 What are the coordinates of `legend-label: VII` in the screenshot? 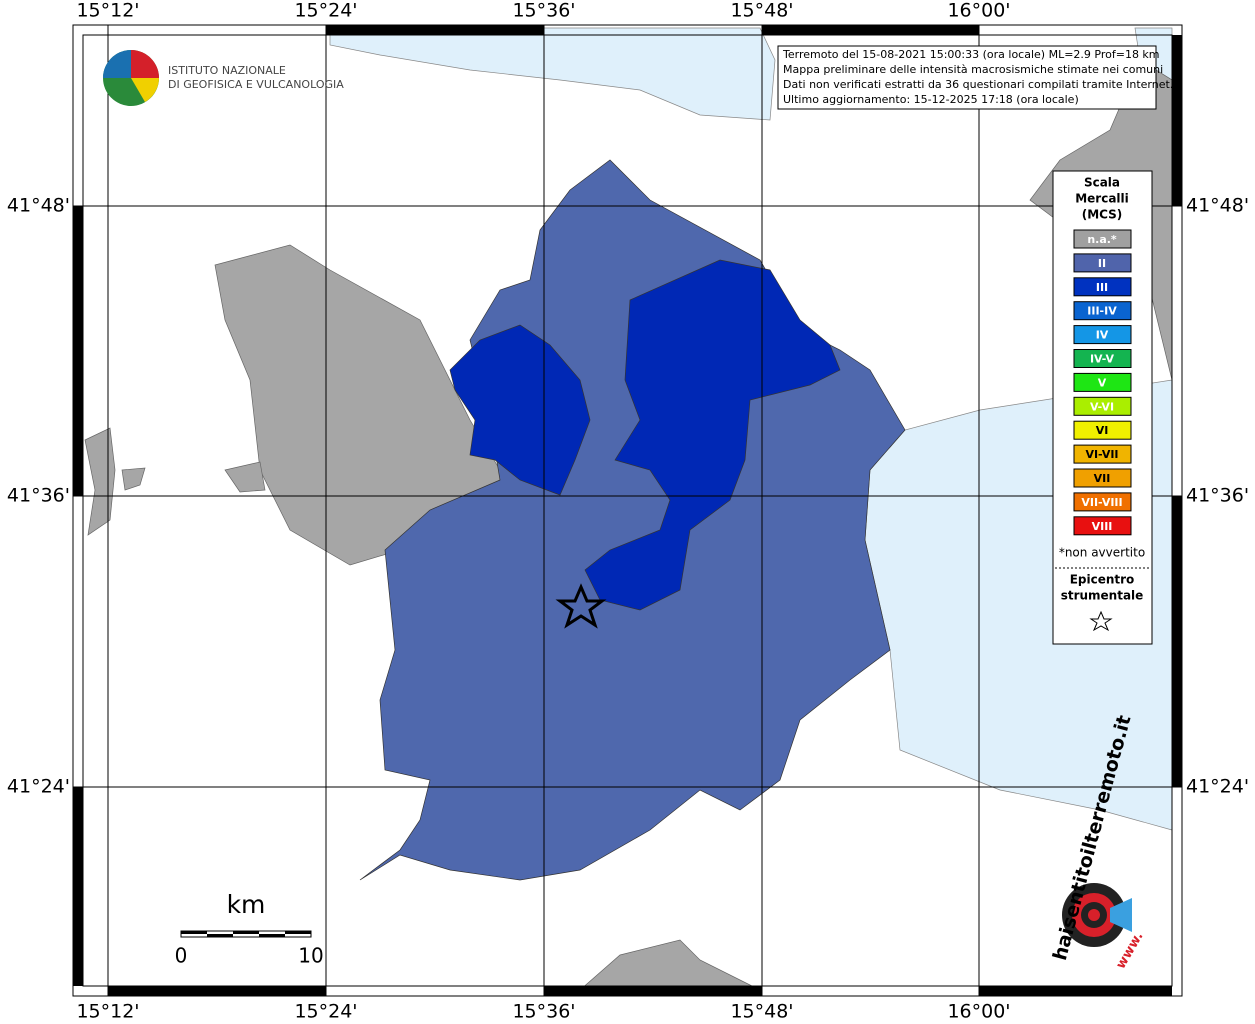 It's located at (1102, 478).